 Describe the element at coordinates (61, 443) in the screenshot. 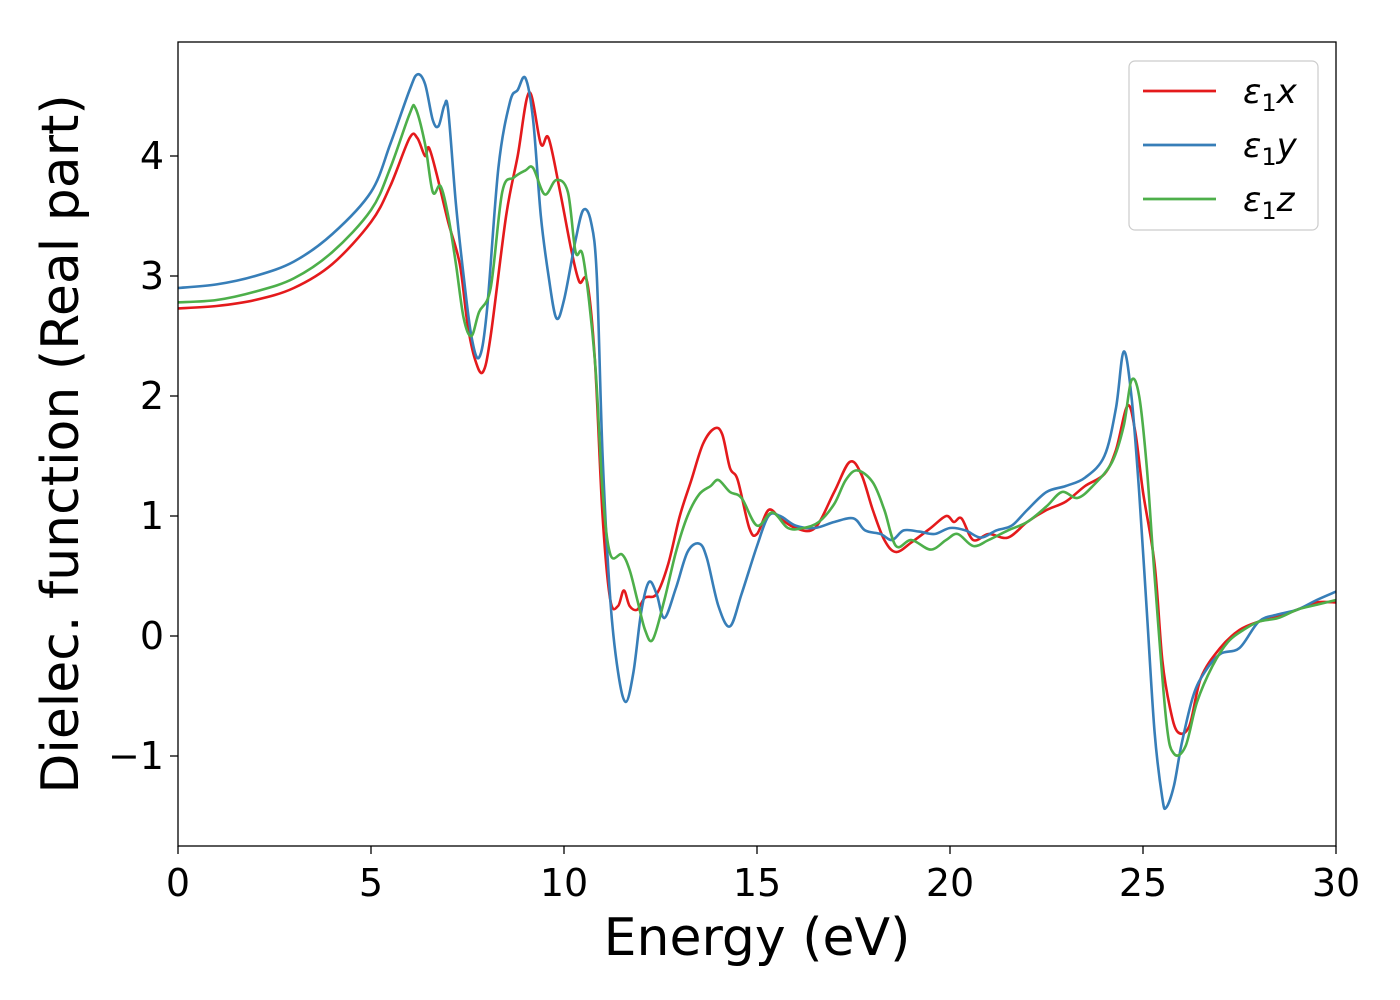

I see `y-axis-label: Dielec. function (Real part)` at that location.